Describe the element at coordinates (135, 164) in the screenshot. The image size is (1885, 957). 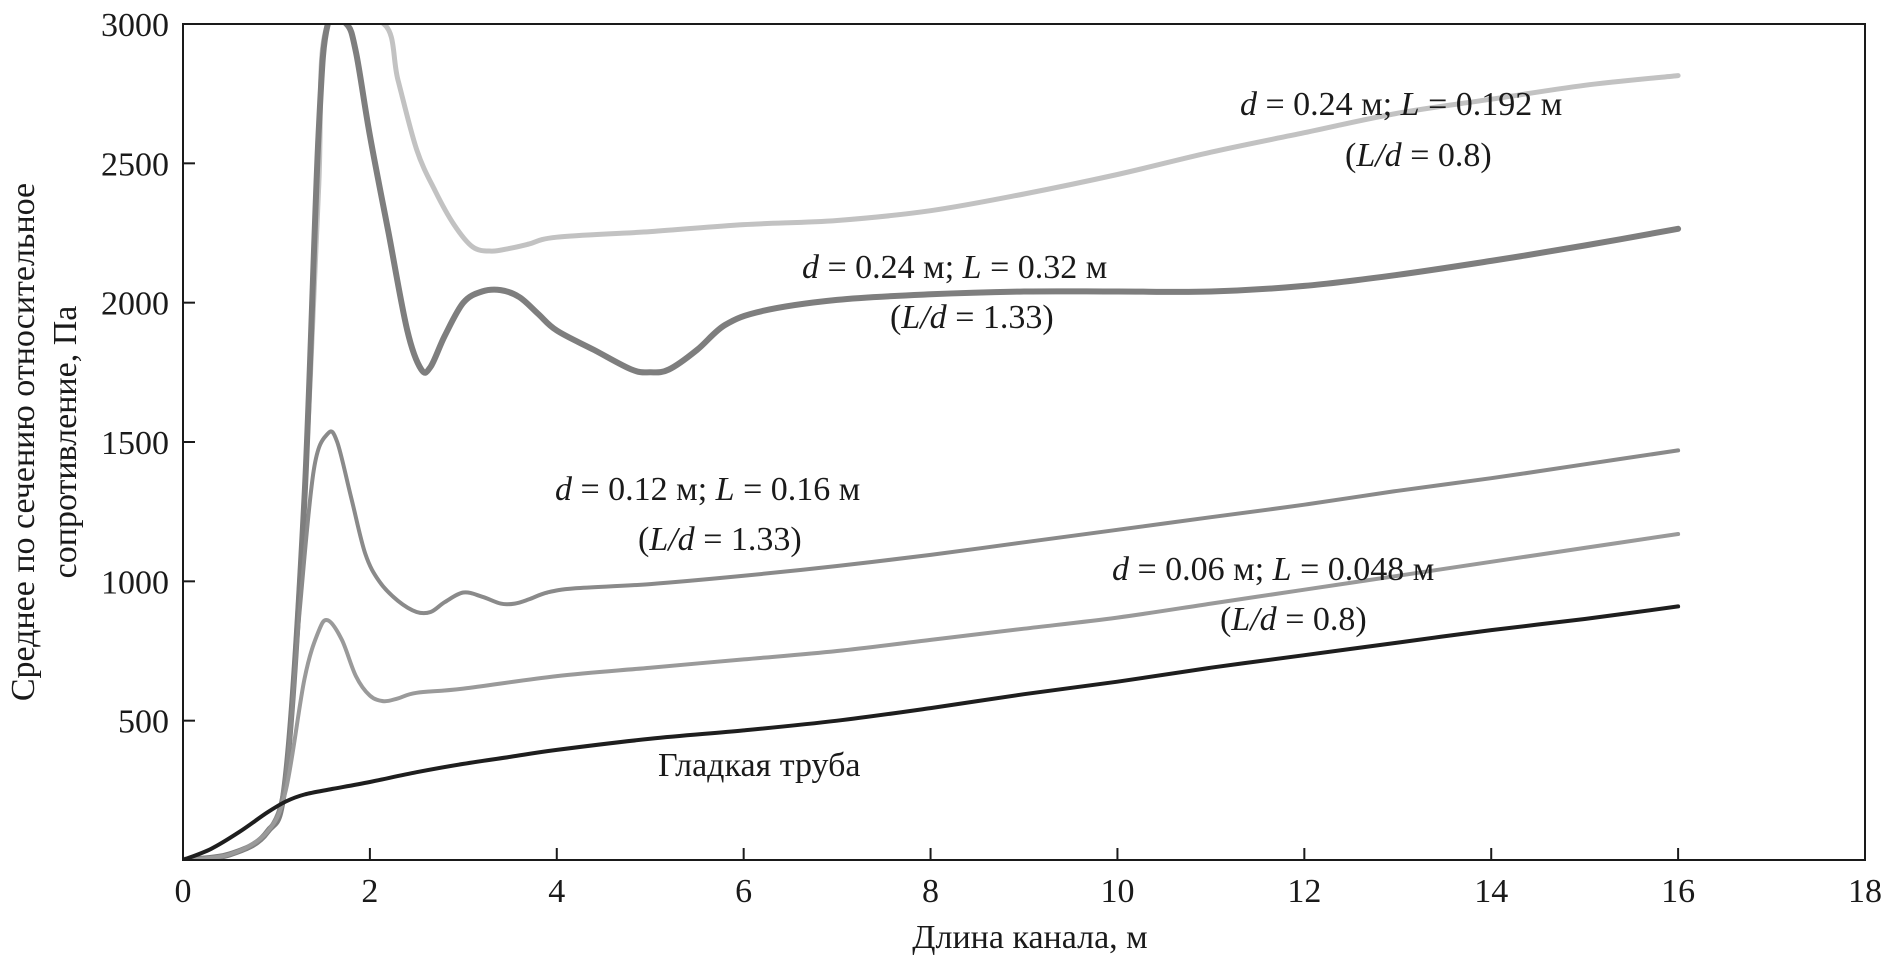
I see `y-tick-label: 2500` at that location.